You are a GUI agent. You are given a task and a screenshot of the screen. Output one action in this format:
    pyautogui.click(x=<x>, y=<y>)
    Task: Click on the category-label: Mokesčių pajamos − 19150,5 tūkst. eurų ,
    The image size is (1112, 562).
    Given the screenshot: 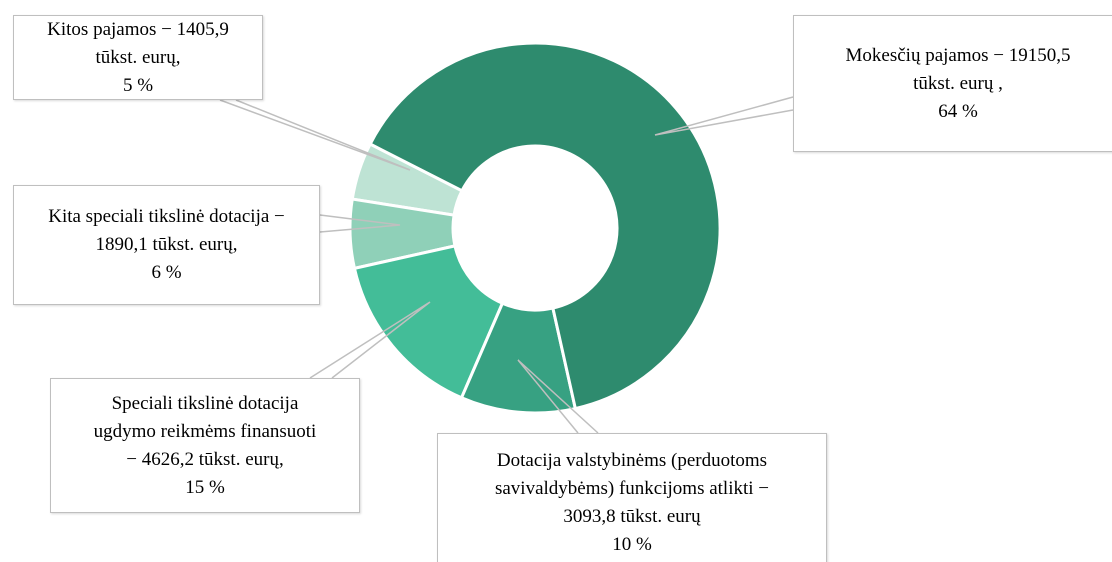 What is the action you would take?
    pyautogui.click(x=958, y=69)
    